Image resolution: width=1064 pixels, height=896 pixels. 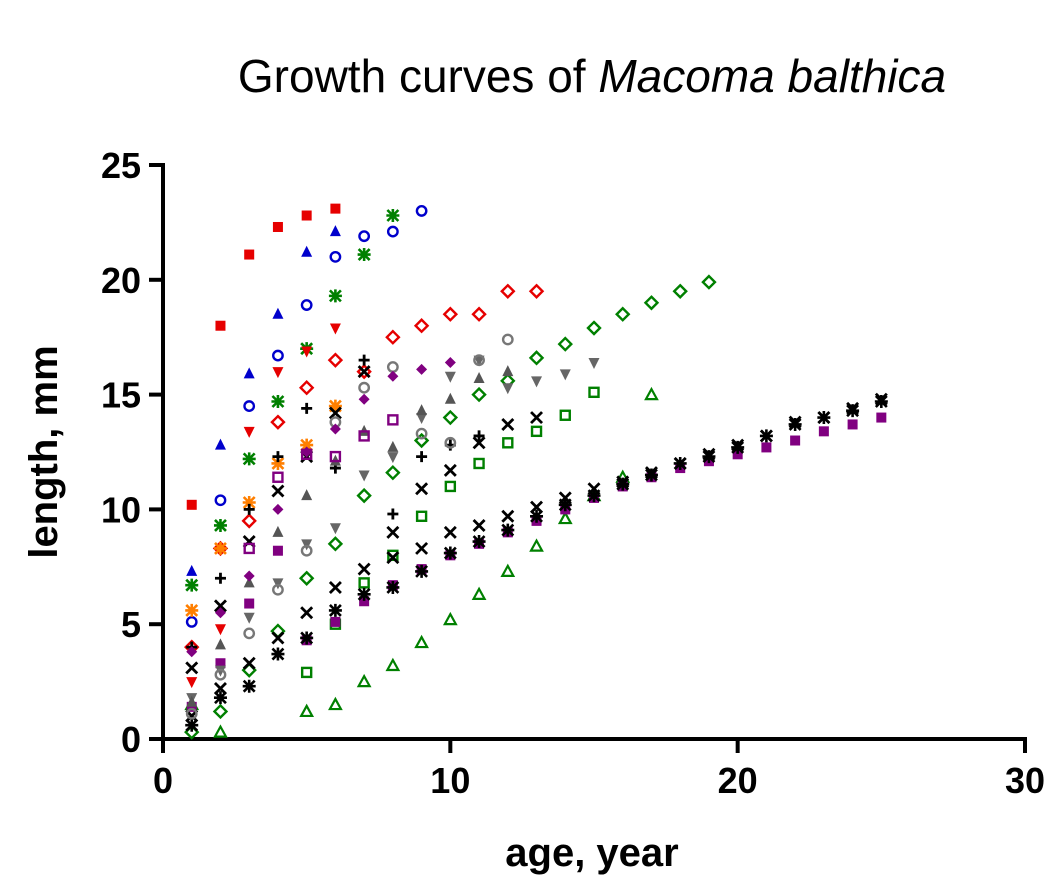 What do you see at coordinates (450, 780) in the screenshot?
I see `x-tick-label: 10` at bounding box center [450, 780].